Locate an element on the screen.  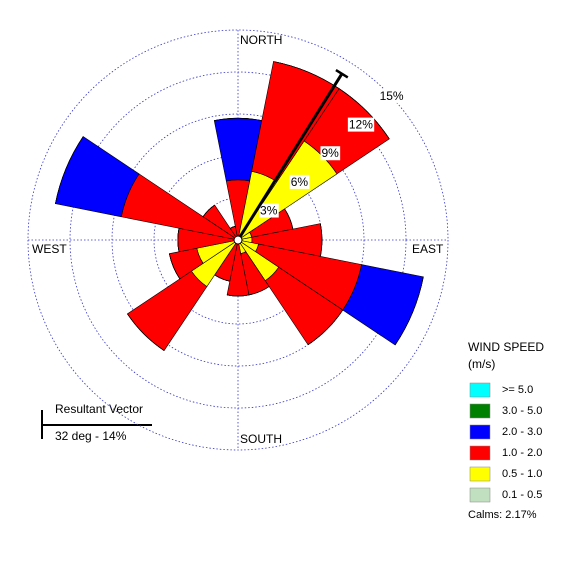
west-label: WEST is located at coordinates (49, 249).